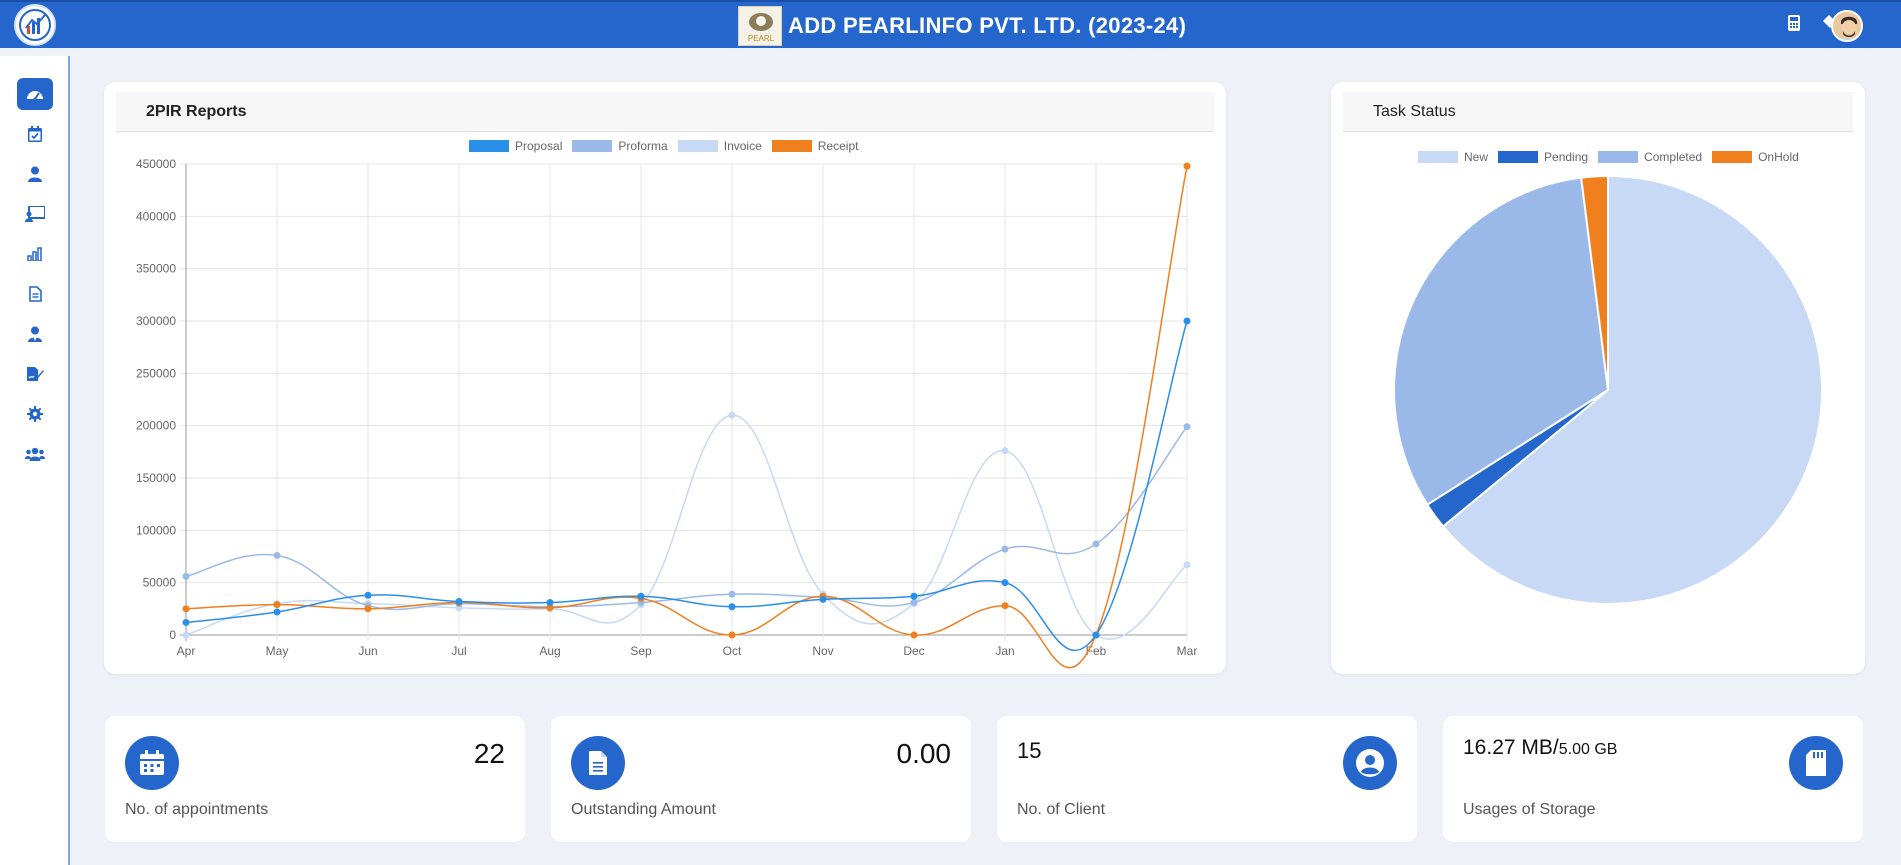 The height and width of the screenshot is (865, 1901). Describe the element at coordinates (152, 763) in the screenshot. I see `calendar-icon` at that location.